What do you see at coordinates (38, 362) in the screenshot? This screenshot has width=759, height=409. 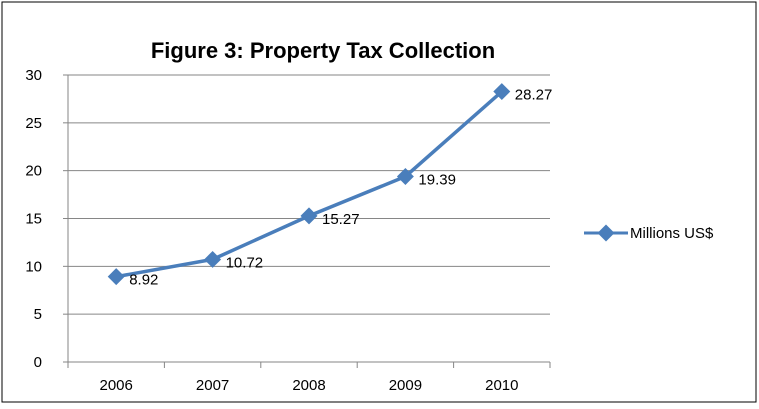 I see `y-tick-label: 0` at bounding box center [38, 362].